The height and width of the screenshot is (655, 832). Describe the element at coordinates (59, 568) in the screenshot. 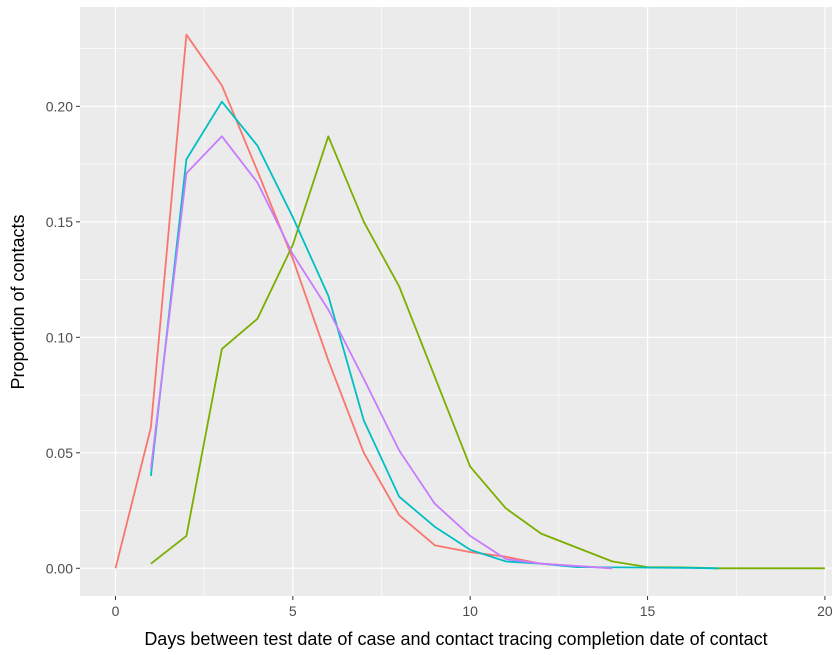

I see `y-tick-label: 0.00` at that location.